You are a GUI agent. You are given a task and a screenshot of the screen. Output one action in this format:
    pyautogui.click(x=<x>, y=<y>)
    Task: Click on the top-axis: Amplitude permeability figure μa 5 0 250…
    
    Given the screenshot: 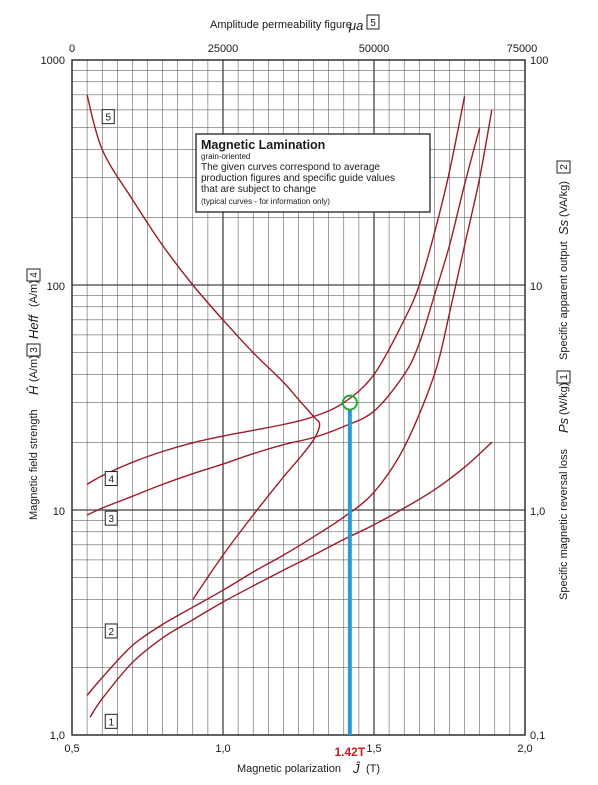 What is the action you would take?
    pyautogui.click(x=303, y=34)
    